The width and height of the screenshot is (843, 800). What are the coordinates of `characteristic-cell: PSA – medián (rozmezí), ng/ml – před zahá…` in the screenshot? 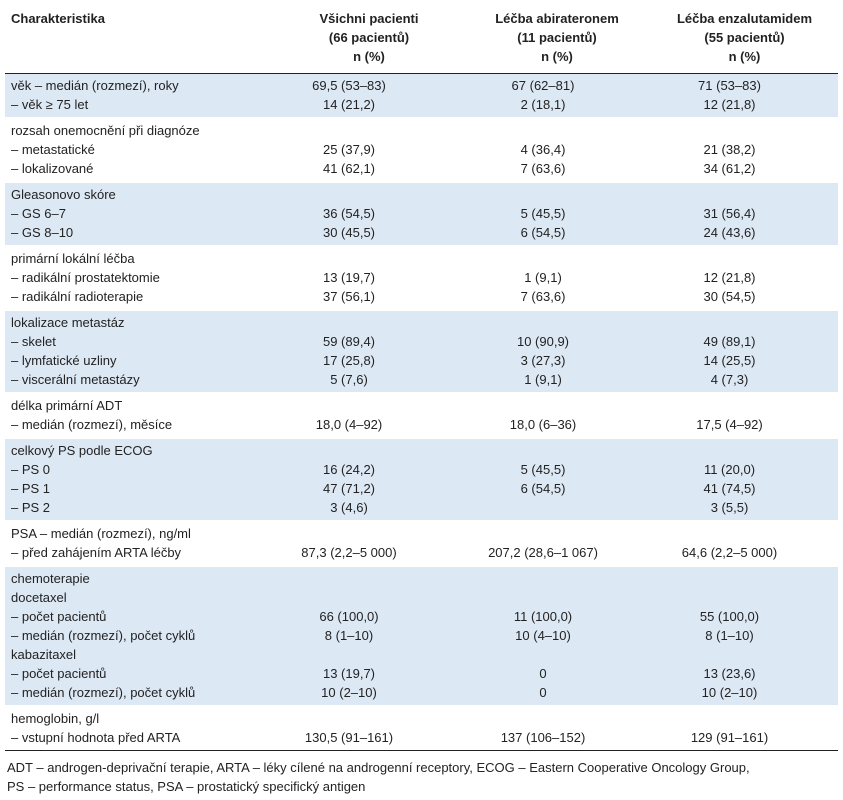 It's located at (140, 543).